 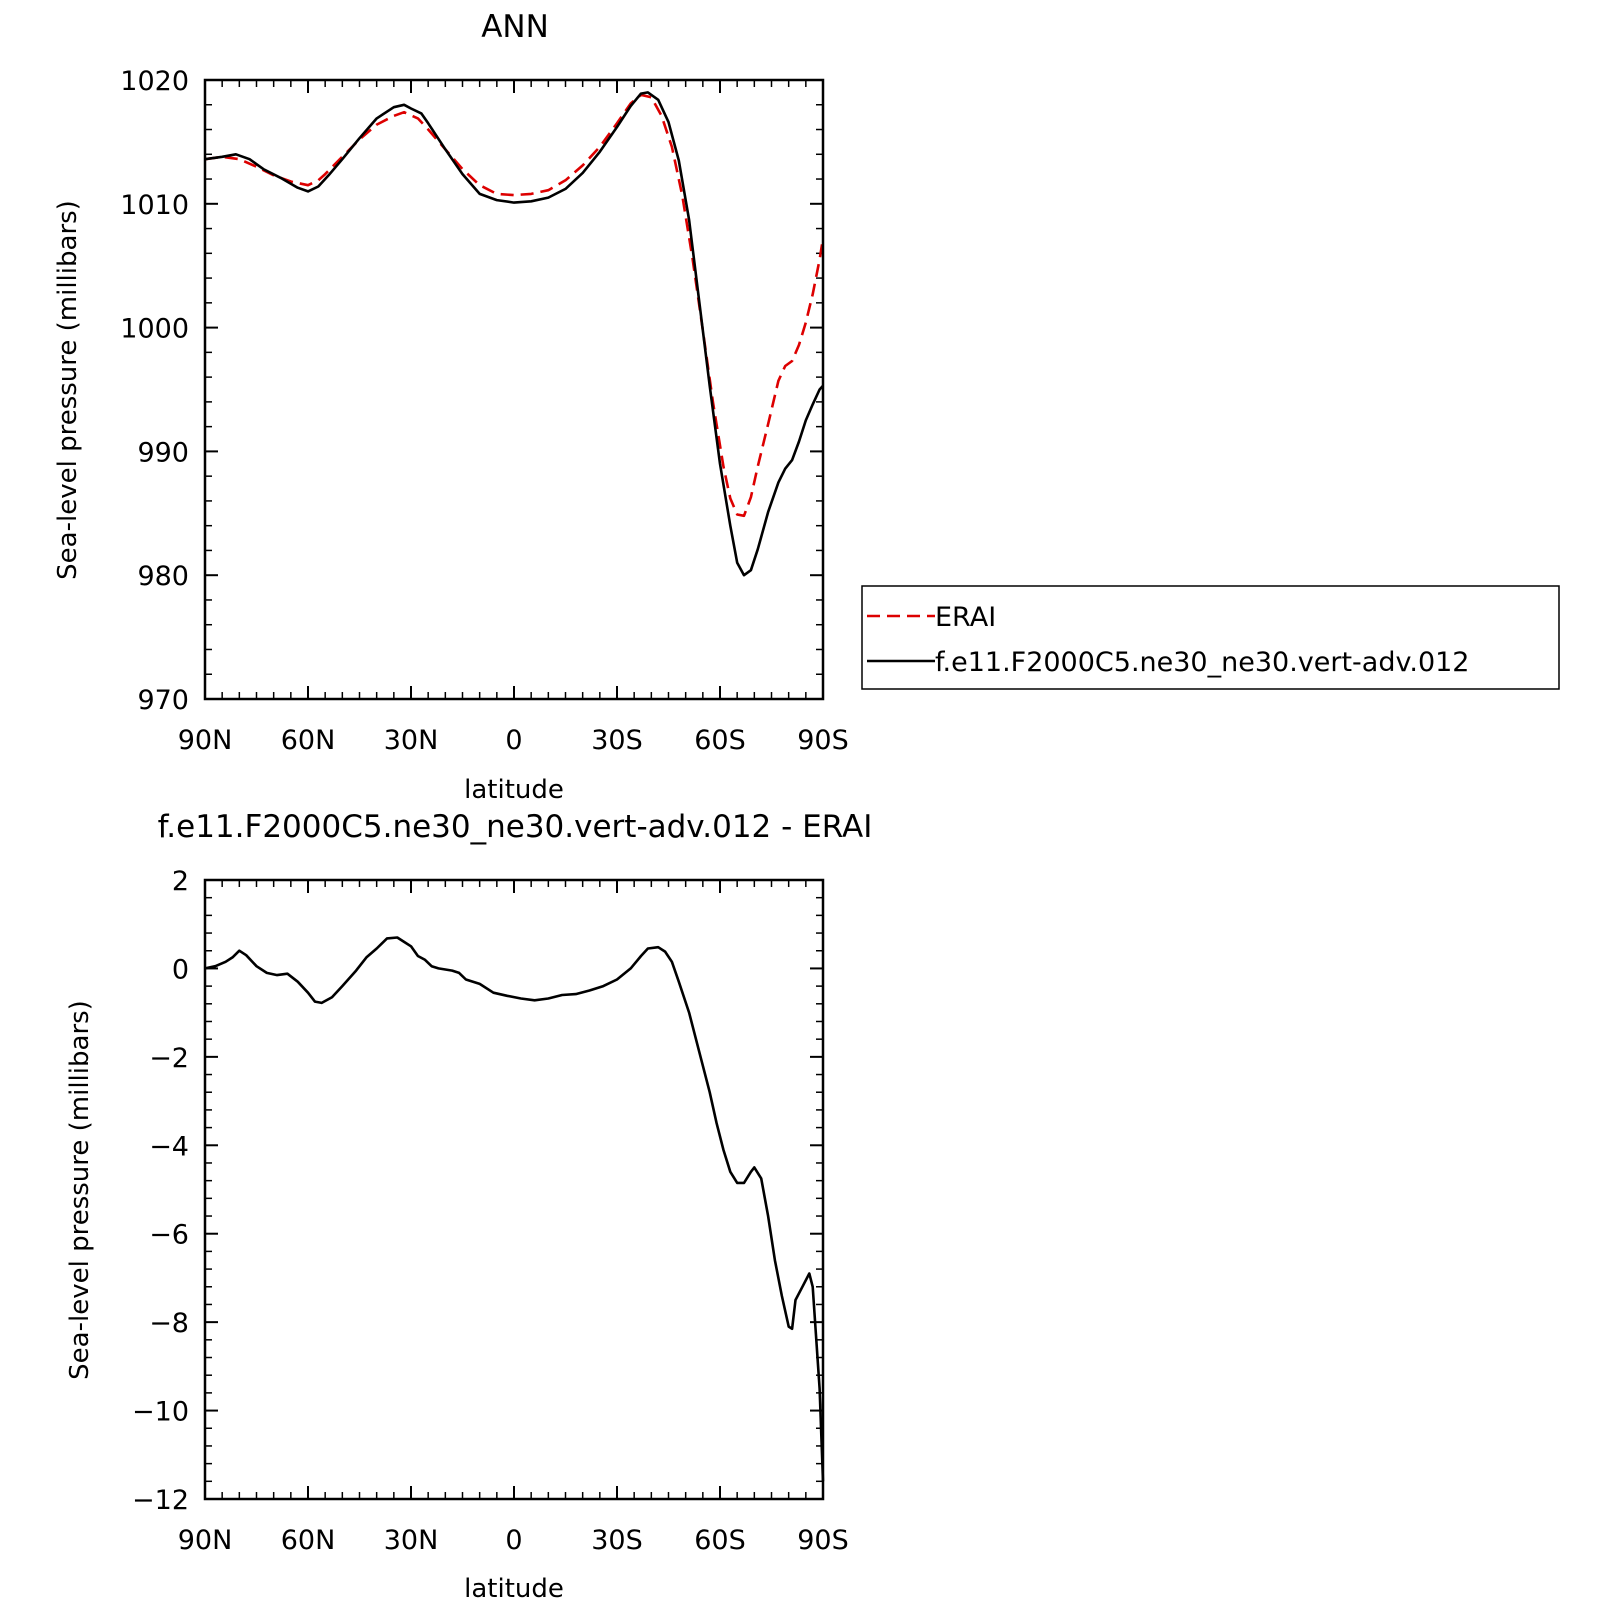 What do you see at coordinates (308, 740) in the screenshot?
I see `top-x-tick-label: 60N` at bounding box center [308, 740].